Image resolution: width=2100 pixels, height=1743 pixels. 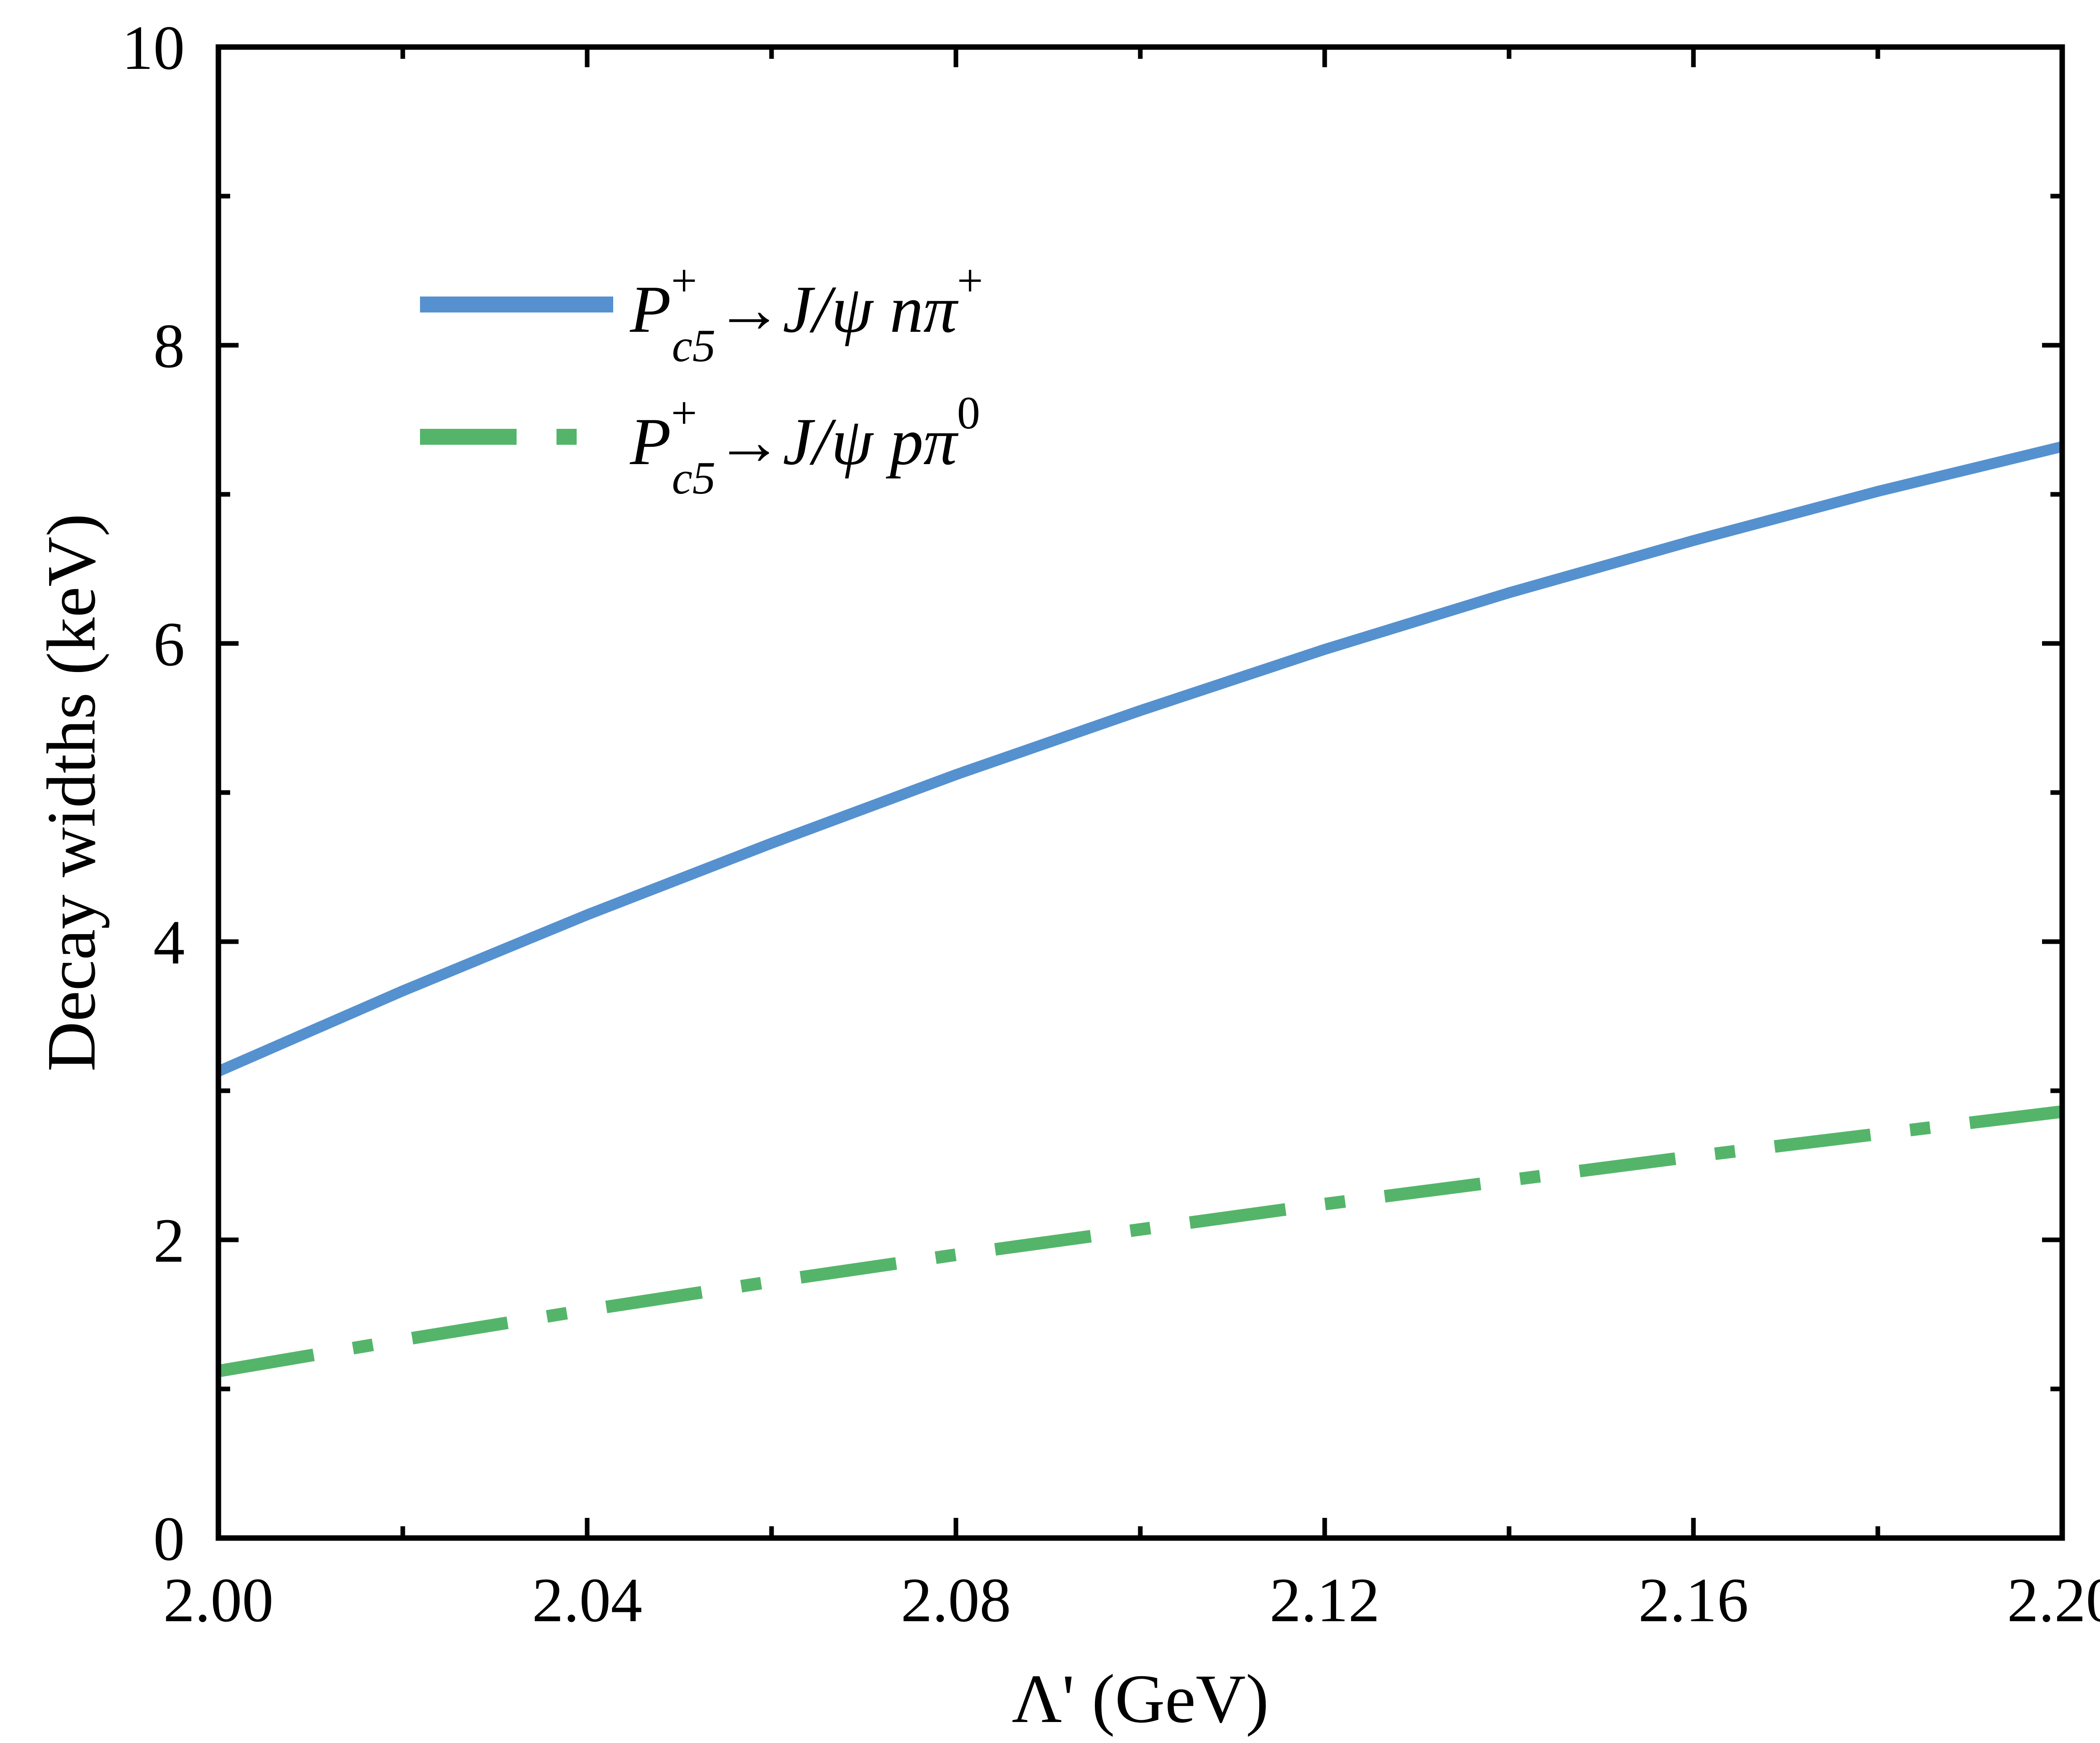 I want to click on y-tick-label-5: 10, so click(x=153, y=48).